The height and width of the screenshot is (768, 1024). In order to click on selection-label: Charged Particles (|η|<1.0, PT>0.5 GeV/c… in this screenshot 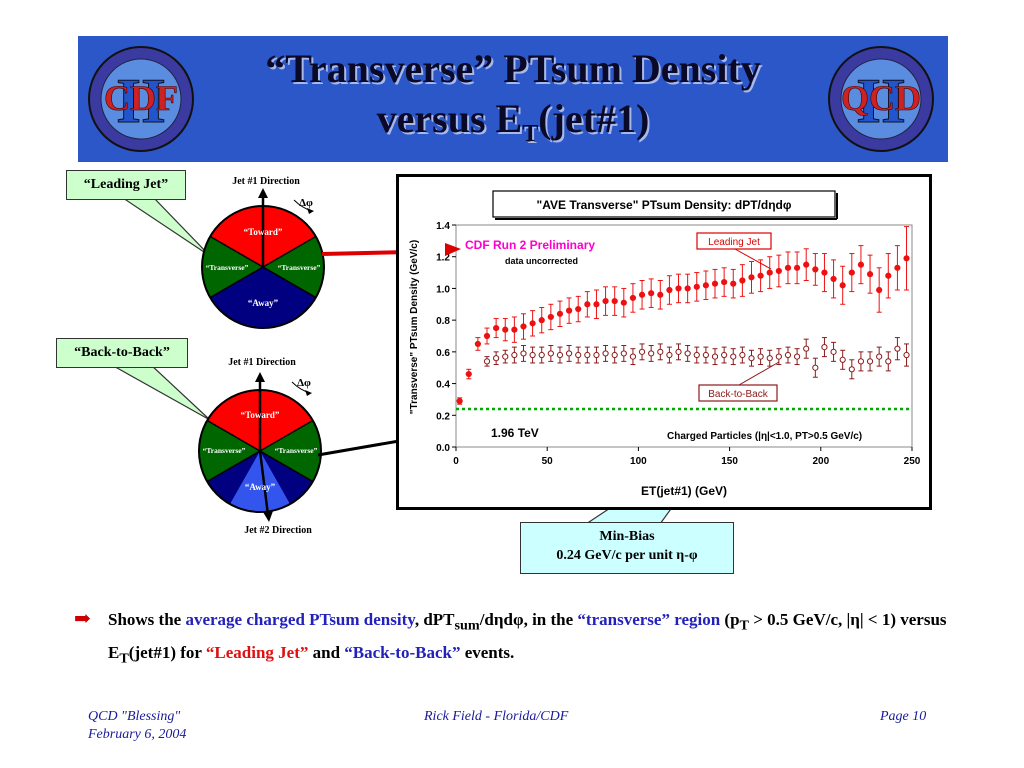, I will do `click(764, 436)`.